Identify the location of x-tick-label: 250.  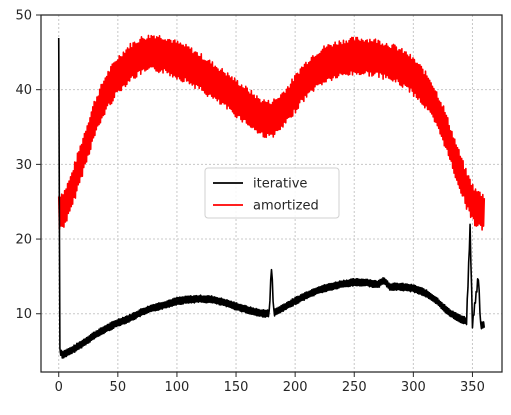
(354, 387).